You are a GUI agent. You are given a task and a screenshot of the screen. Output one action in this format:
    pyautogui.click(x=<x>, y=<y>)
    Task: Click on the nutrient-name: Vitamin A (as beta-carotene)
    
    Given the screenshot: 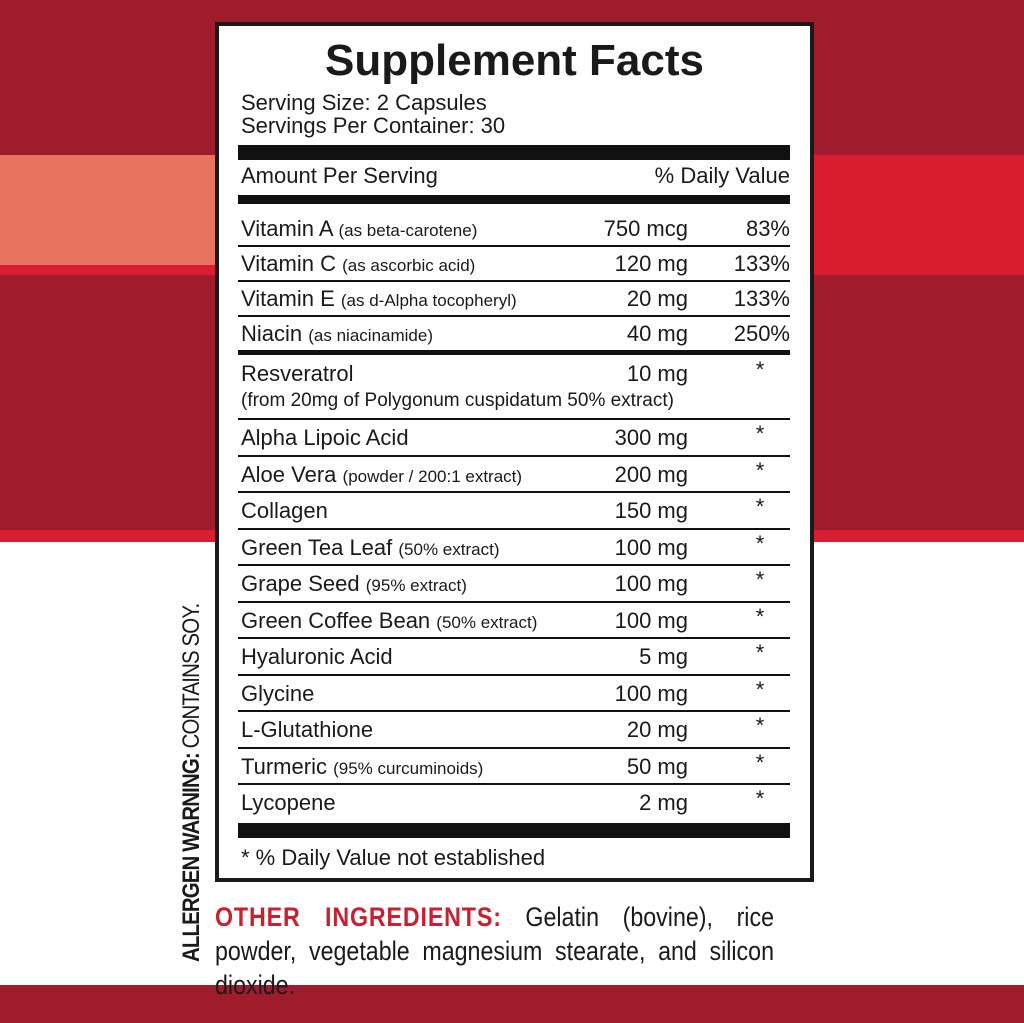 What is the action you would take?
    pyautogui.click(x=359, y=230)
    